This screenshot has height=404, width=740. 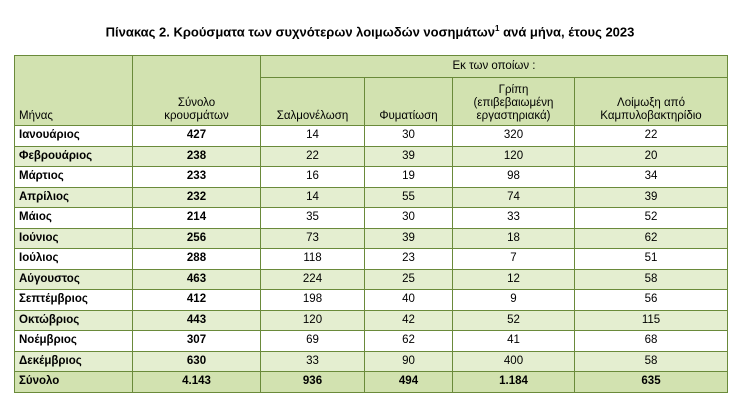 I want to click on month-cell: Δεκέμβριος, so click(x=73, y=361).